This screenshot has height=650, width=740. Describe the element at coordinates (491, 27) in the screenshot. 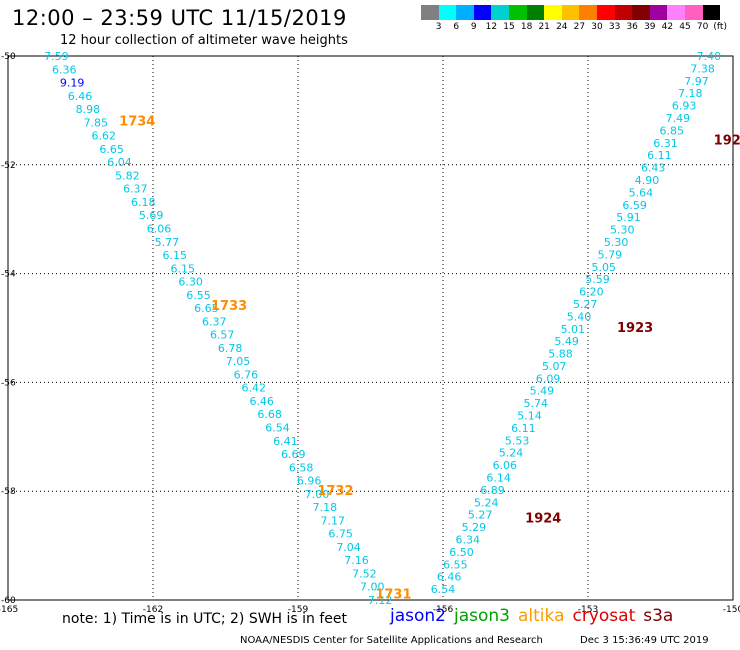

I see `legend-label: 12` at that location.